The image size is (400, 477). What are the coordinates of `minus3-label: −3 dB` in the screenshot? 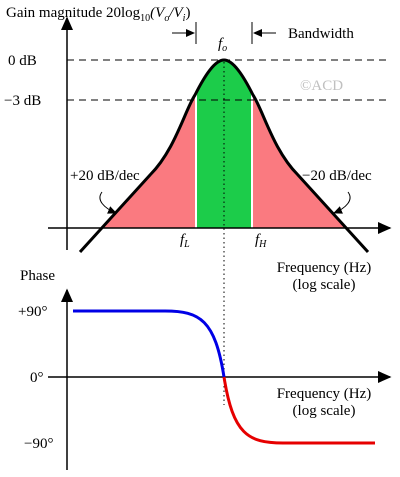 It's located at (22, 101).